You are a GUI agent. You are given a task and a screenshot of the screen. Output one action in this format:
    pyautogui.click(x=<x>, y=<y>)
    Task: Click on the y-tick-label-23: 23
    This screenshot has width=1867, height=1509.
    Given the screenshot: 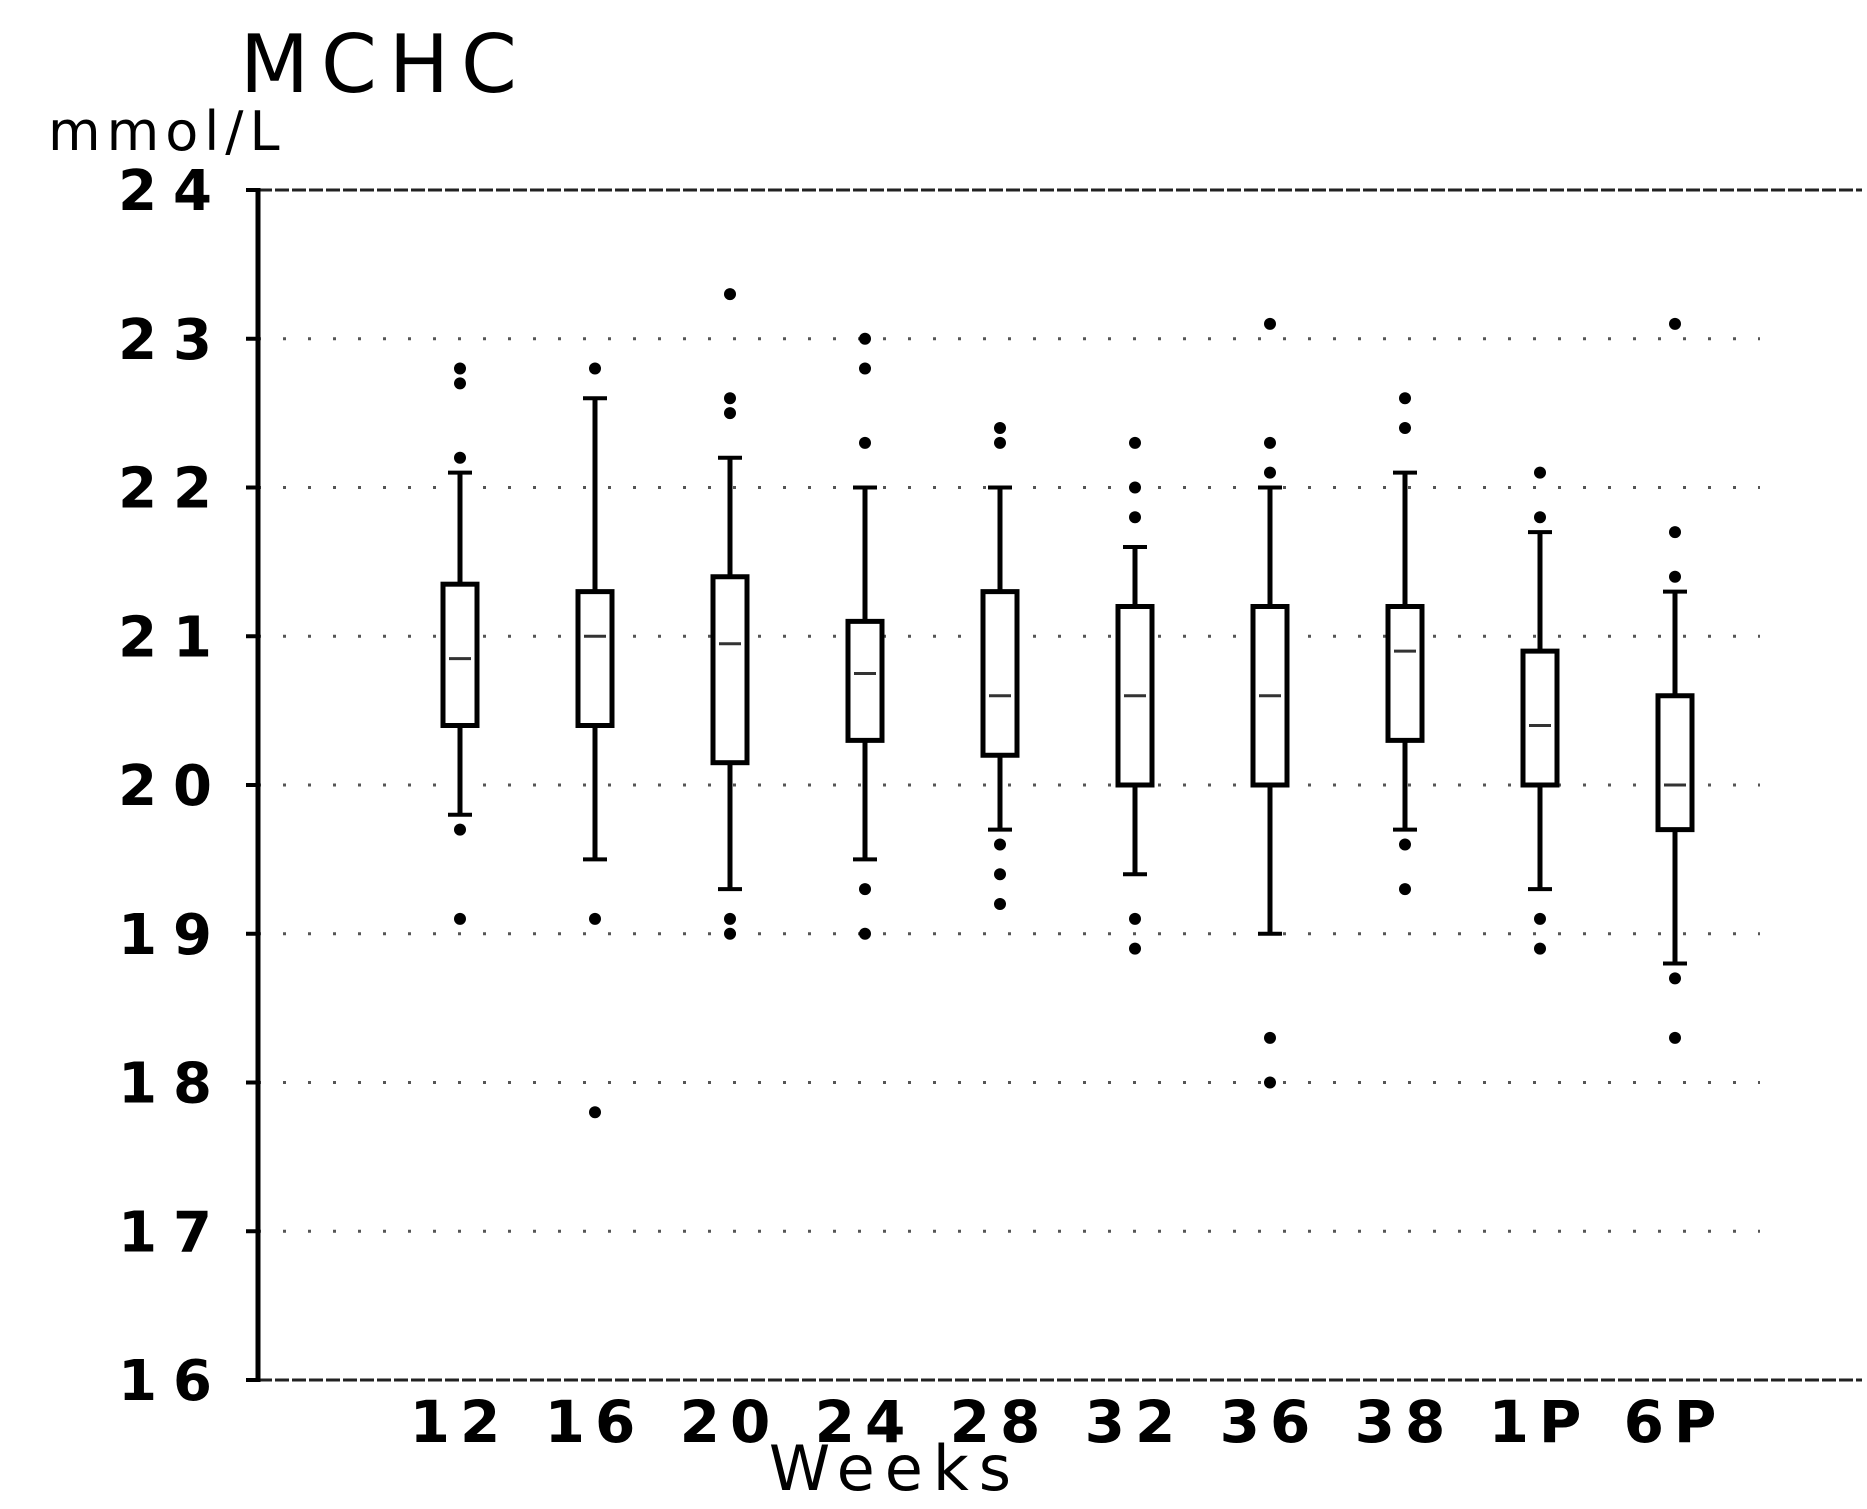 What is the action you would take?
    pyautogui.click(x=173, y=340)
    